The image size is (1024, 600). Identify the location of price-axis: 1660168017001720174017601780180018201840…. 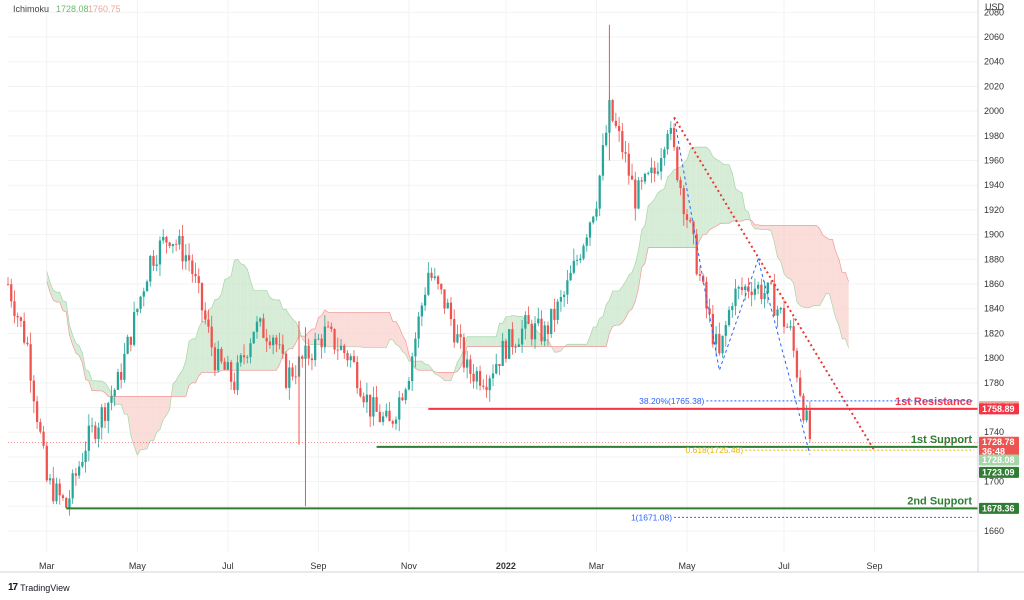
(998, 286).